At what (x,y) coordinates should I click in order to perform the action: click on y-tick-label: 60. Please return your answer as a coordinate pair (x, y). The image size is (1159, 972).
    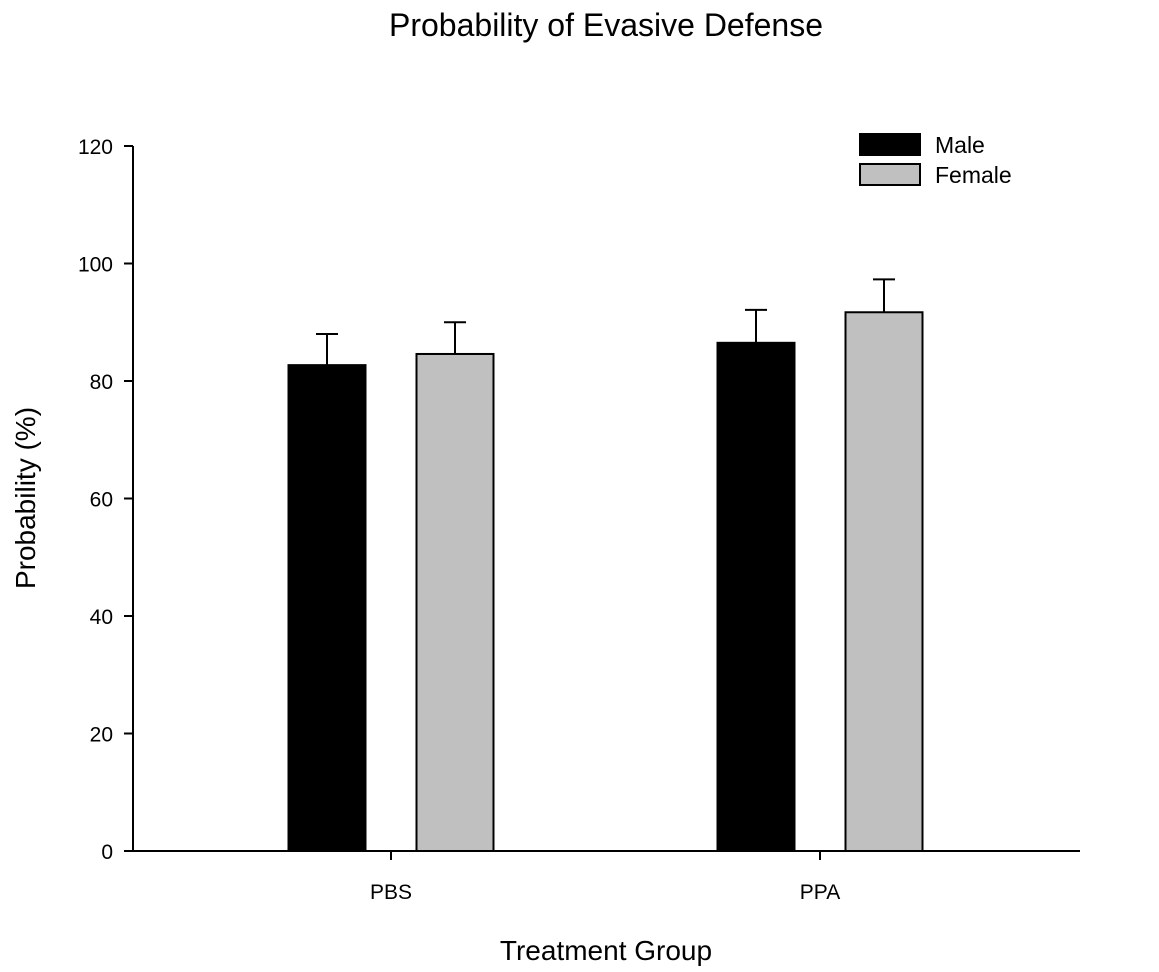
    Looking at the image, I should click on (101, 500).